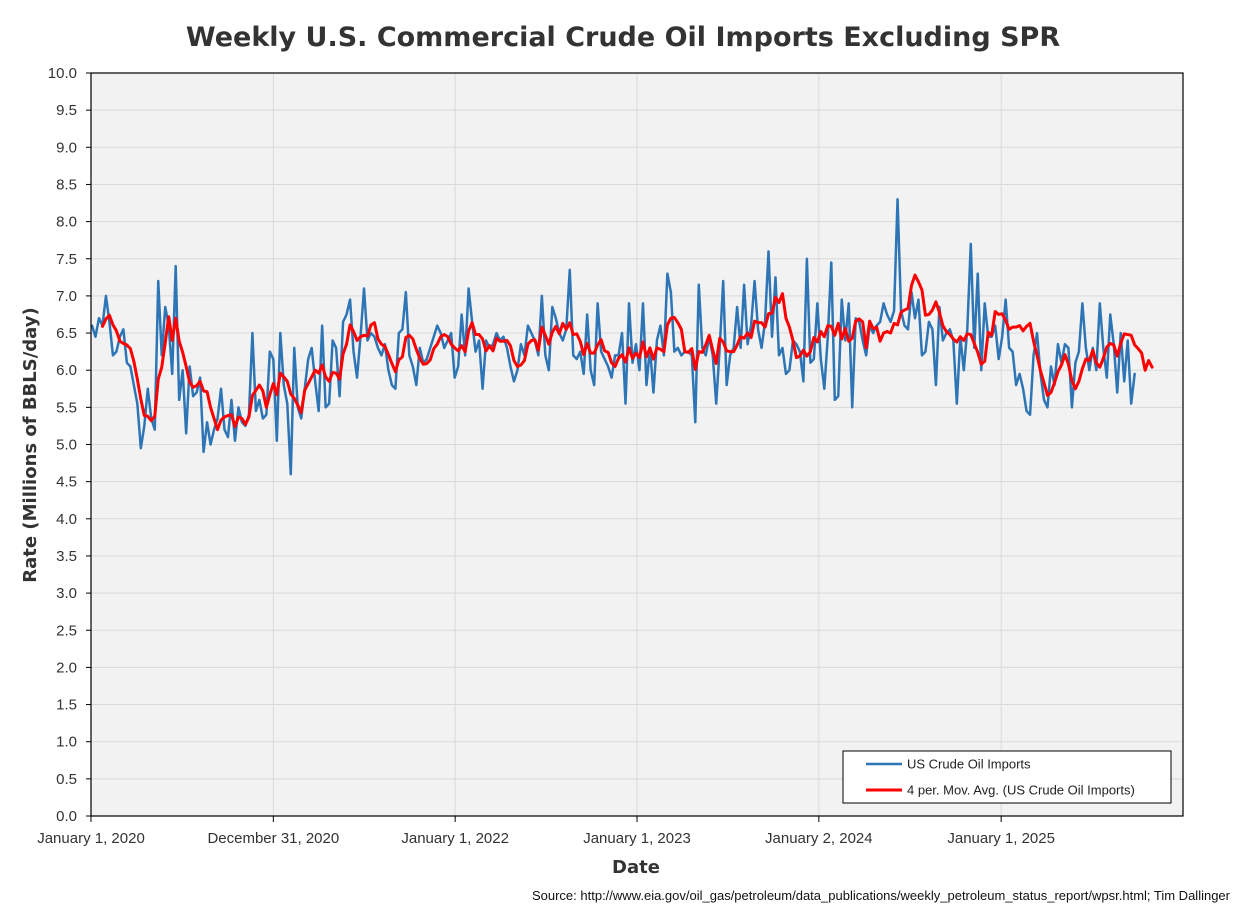 Image resolution: width=1250 pixels, height=911 pixels. What do you see at coordinates (66, 519) in the screenshot?
I see `y-tick-label: 4.0` at bounding box center [66, 519].